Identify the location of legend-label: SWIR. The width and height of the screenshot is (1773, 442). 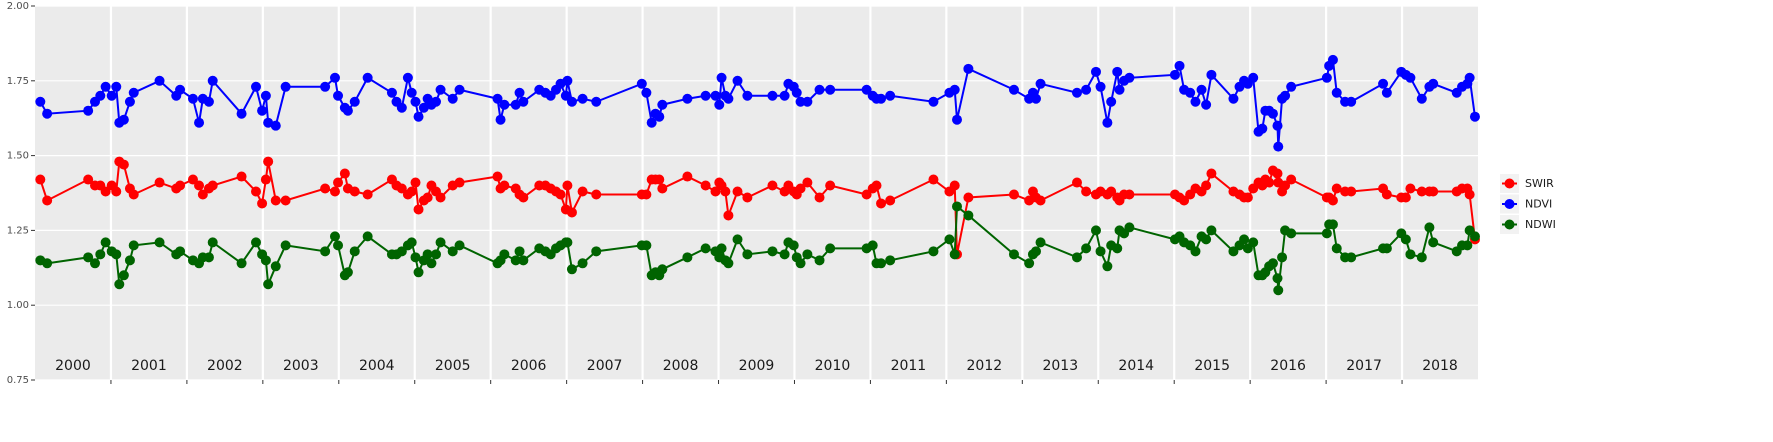
(1539, 183).